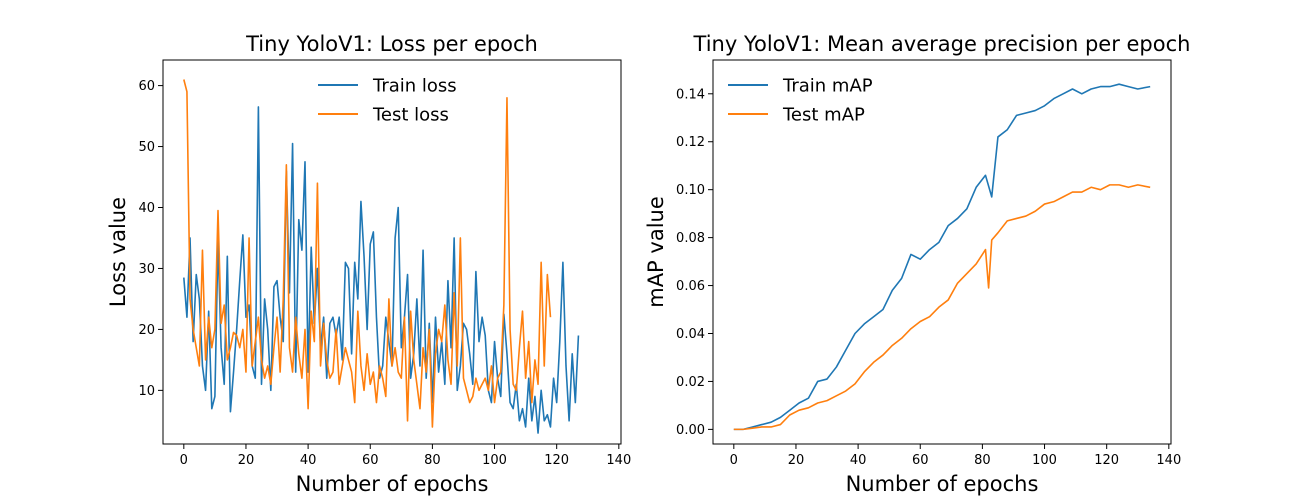 The height and width of the screenshot is (500, 1300). I want to click on y-tick-label: 0.04, so click(690, 334).